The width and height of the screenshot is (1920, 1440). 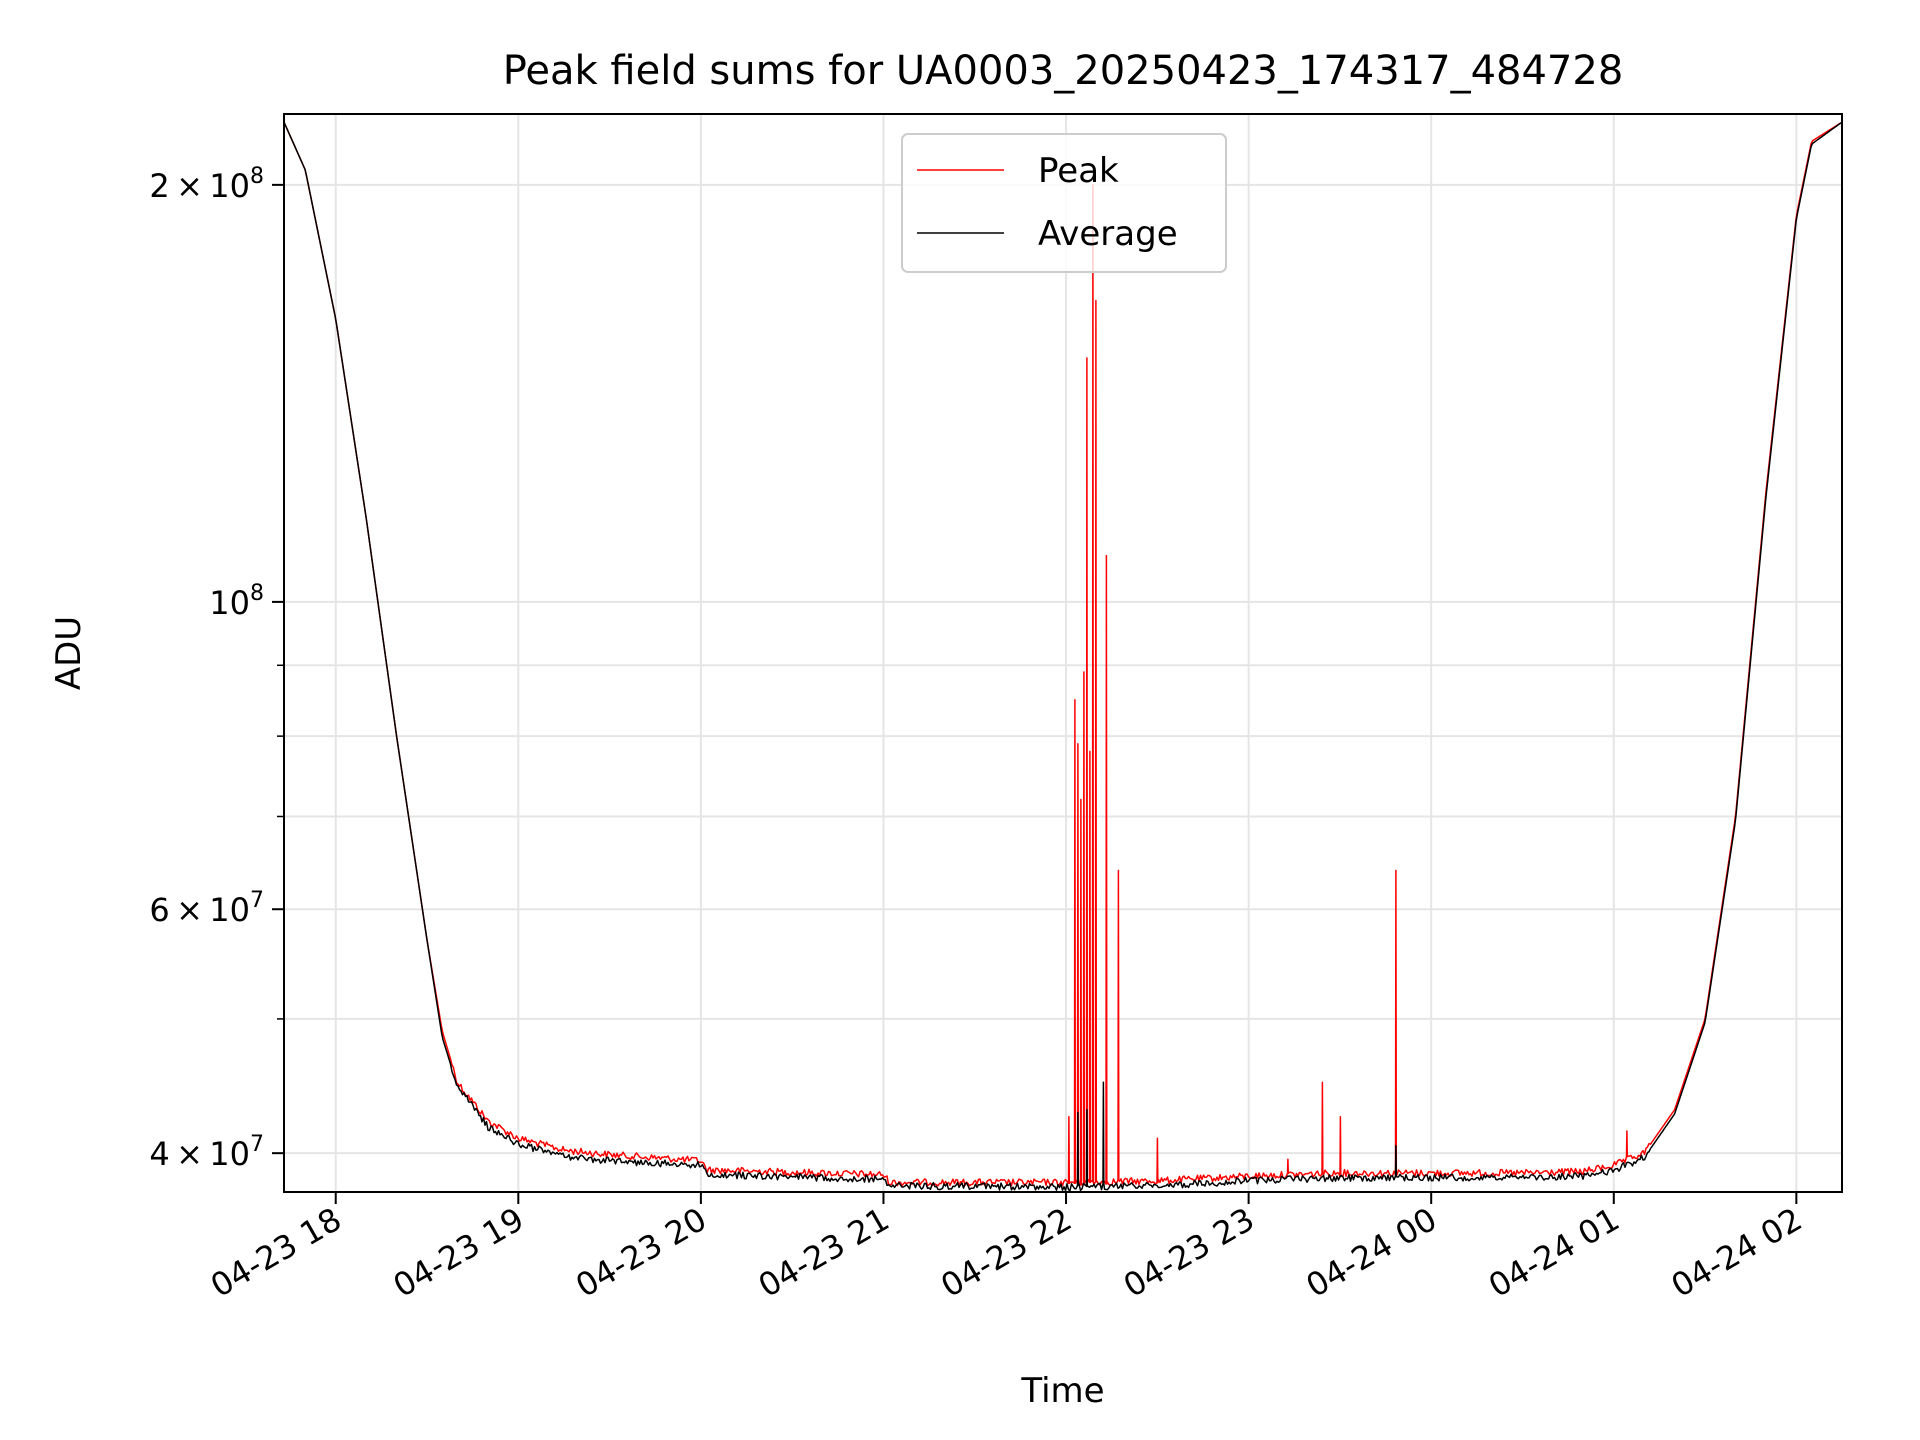 I want to click on x-axis-label: Time, so click(x=1062, y=1391).